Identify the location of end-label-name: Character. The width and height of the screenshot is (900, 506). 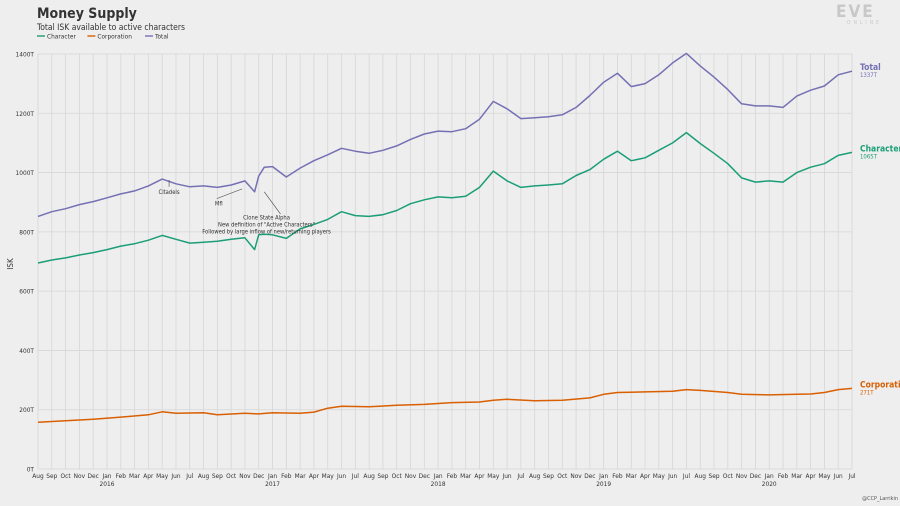
(880, 149).